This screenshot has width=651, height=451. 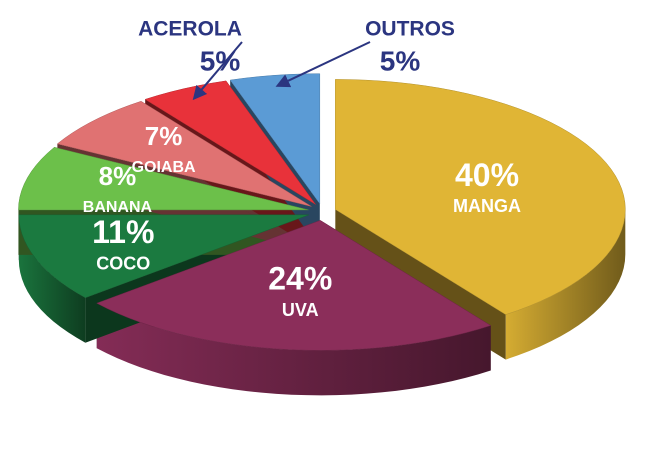 I want to click on category-label: BANANA, so click(x=118, y=207).